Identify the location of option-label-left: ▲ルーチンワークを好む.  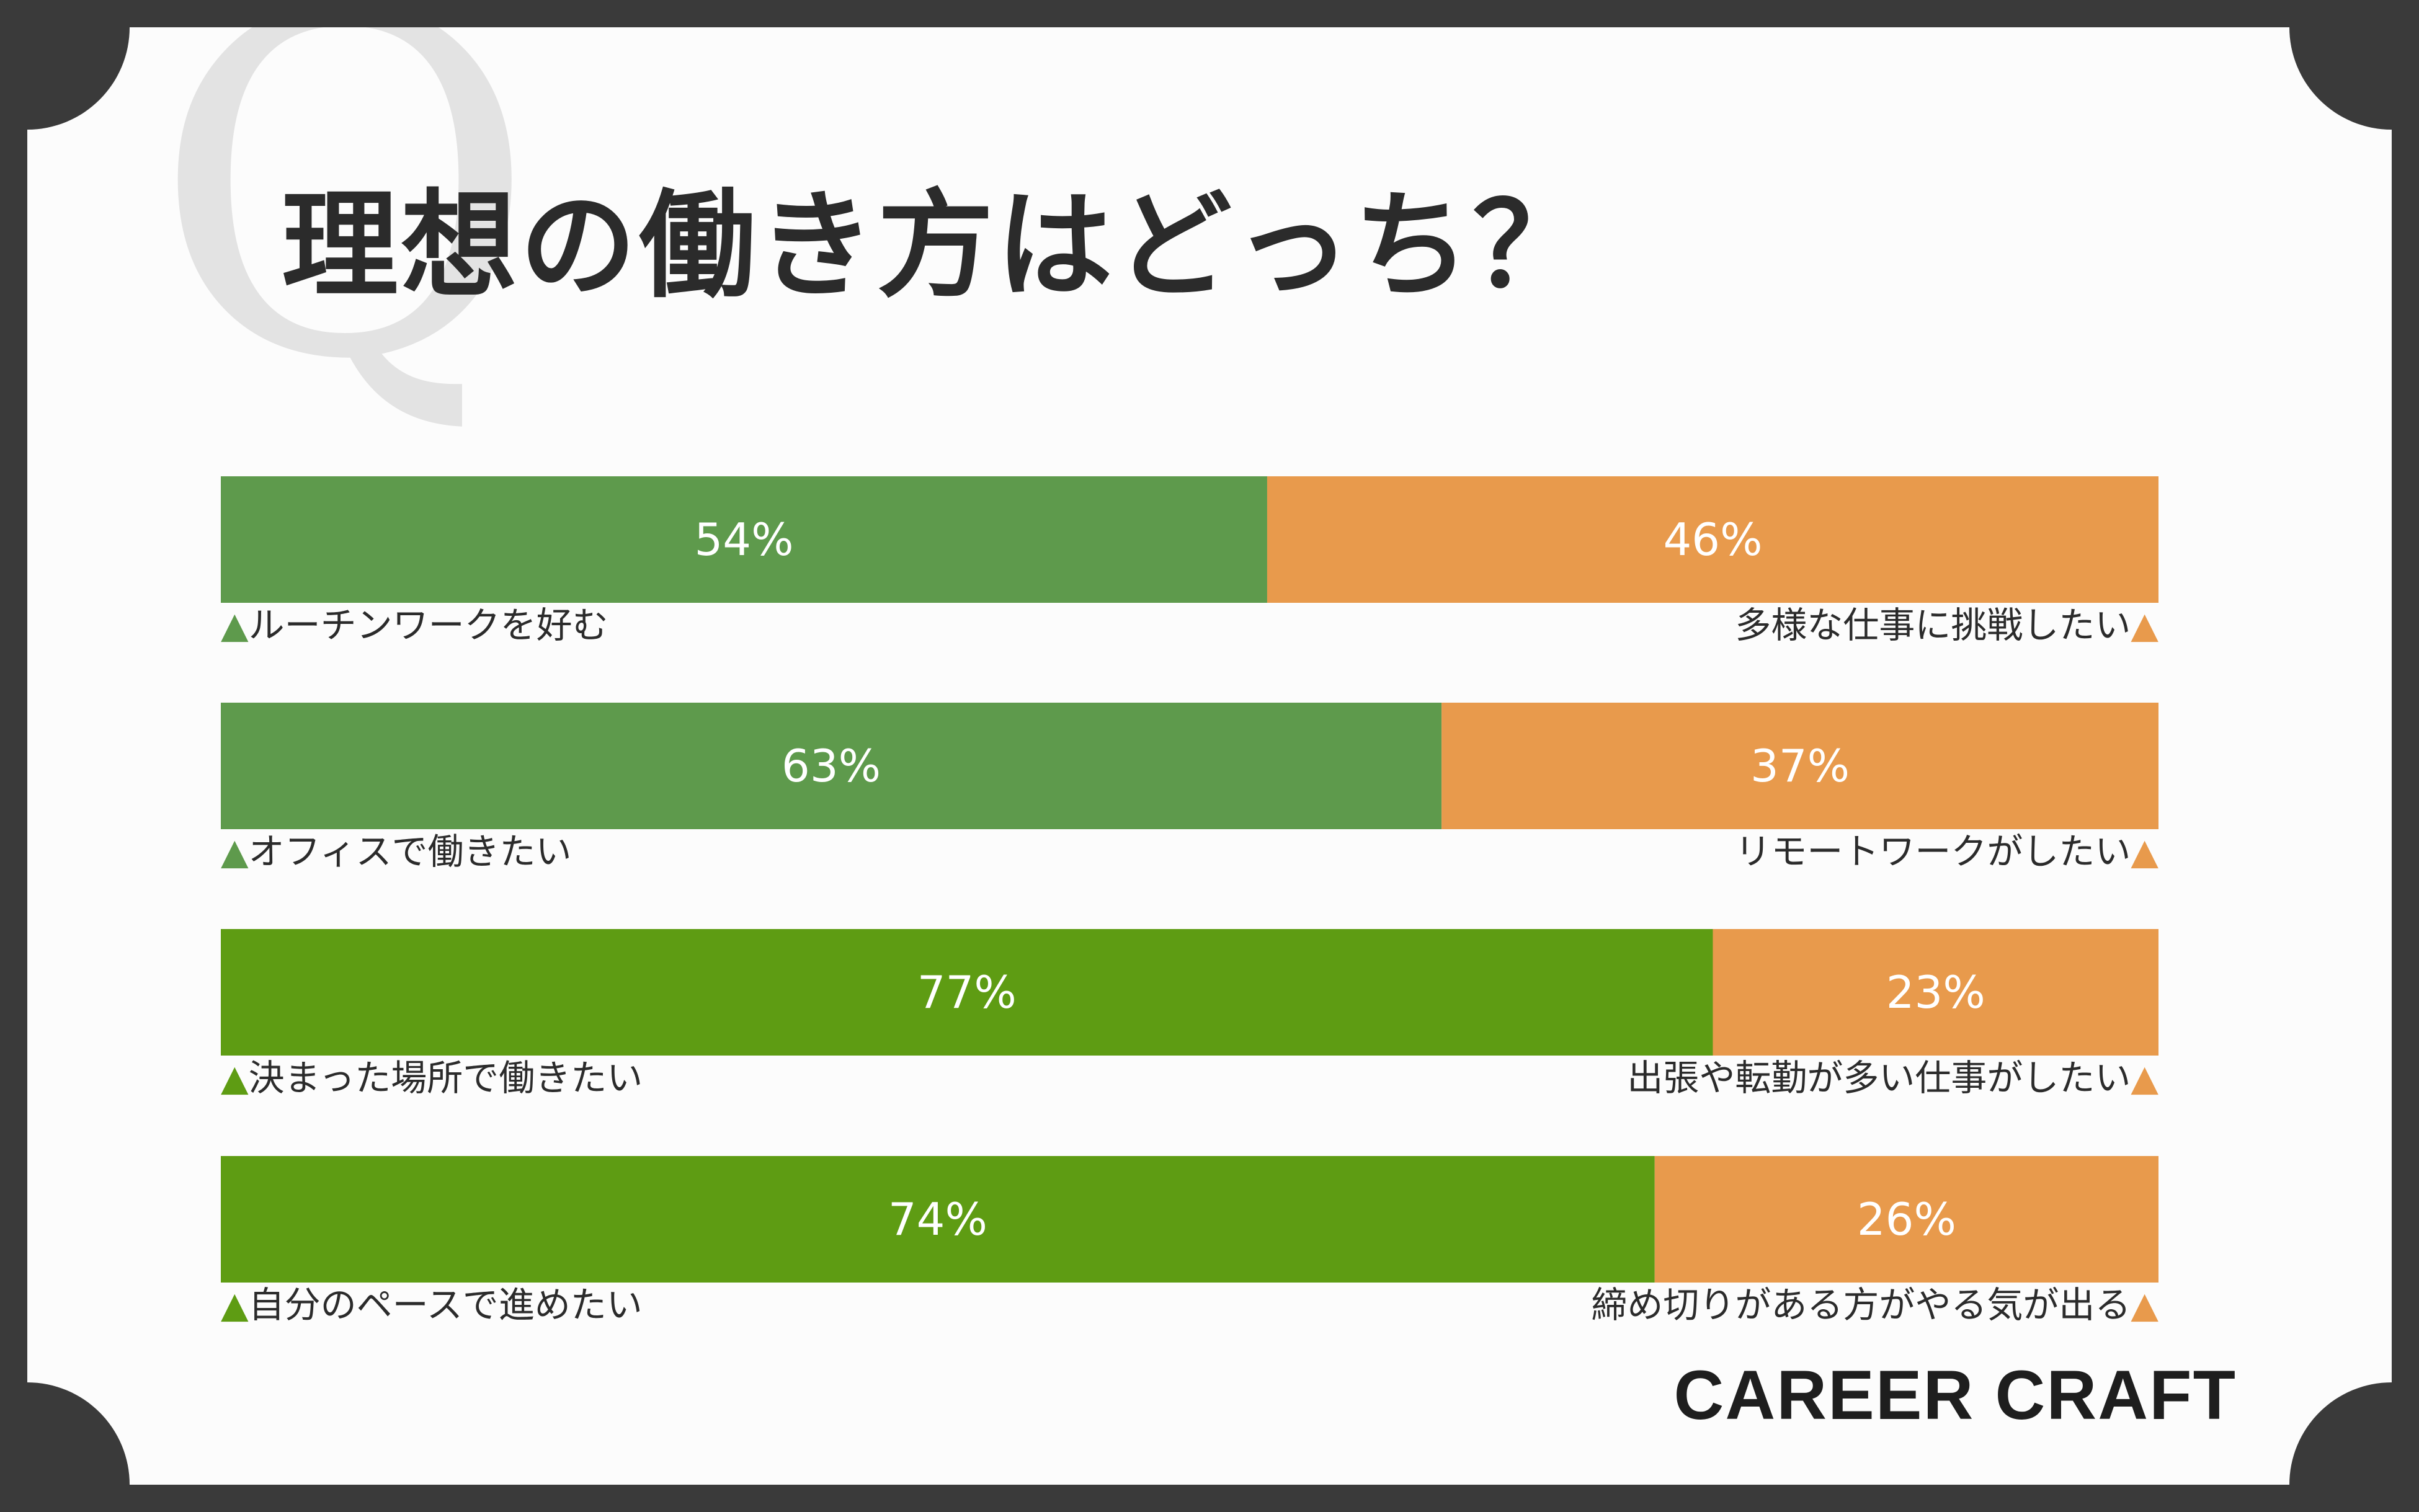
(414, 625).